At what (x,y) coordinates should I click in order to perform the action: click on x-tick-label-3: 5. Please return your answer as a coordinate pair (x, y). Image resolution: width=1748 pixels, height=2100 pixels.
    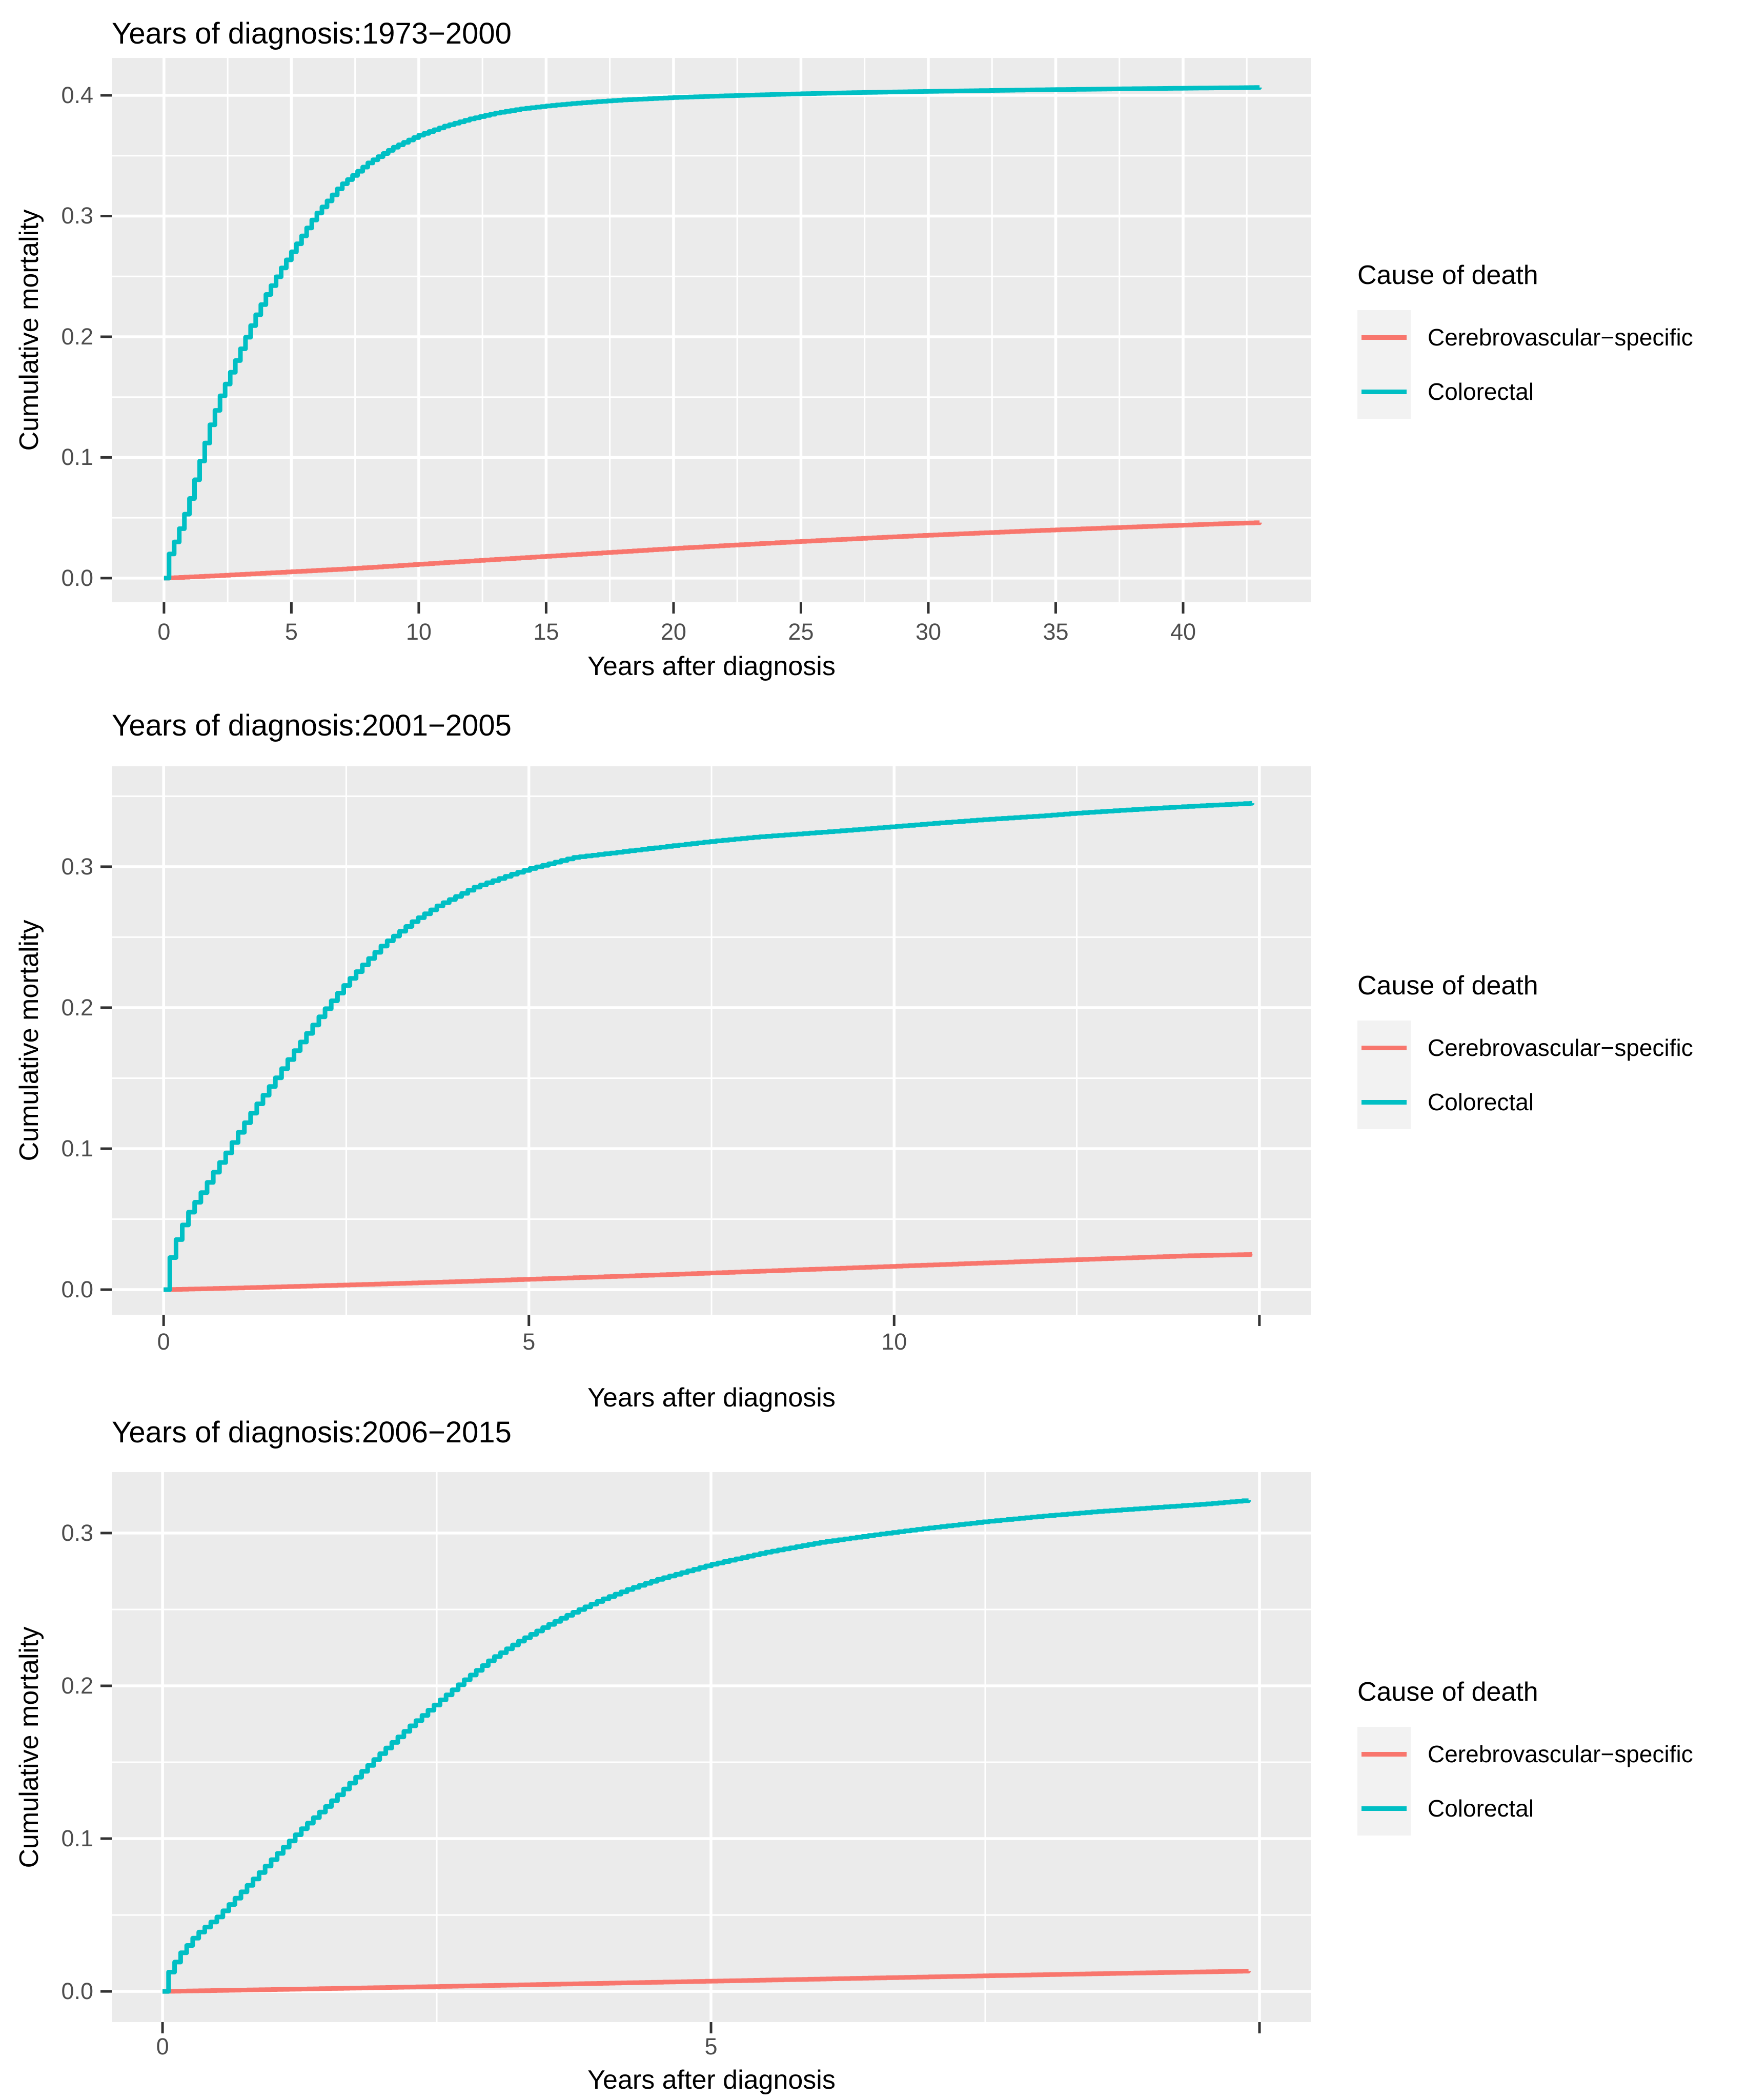
    Looking at the image, I should click on (711, 2046).